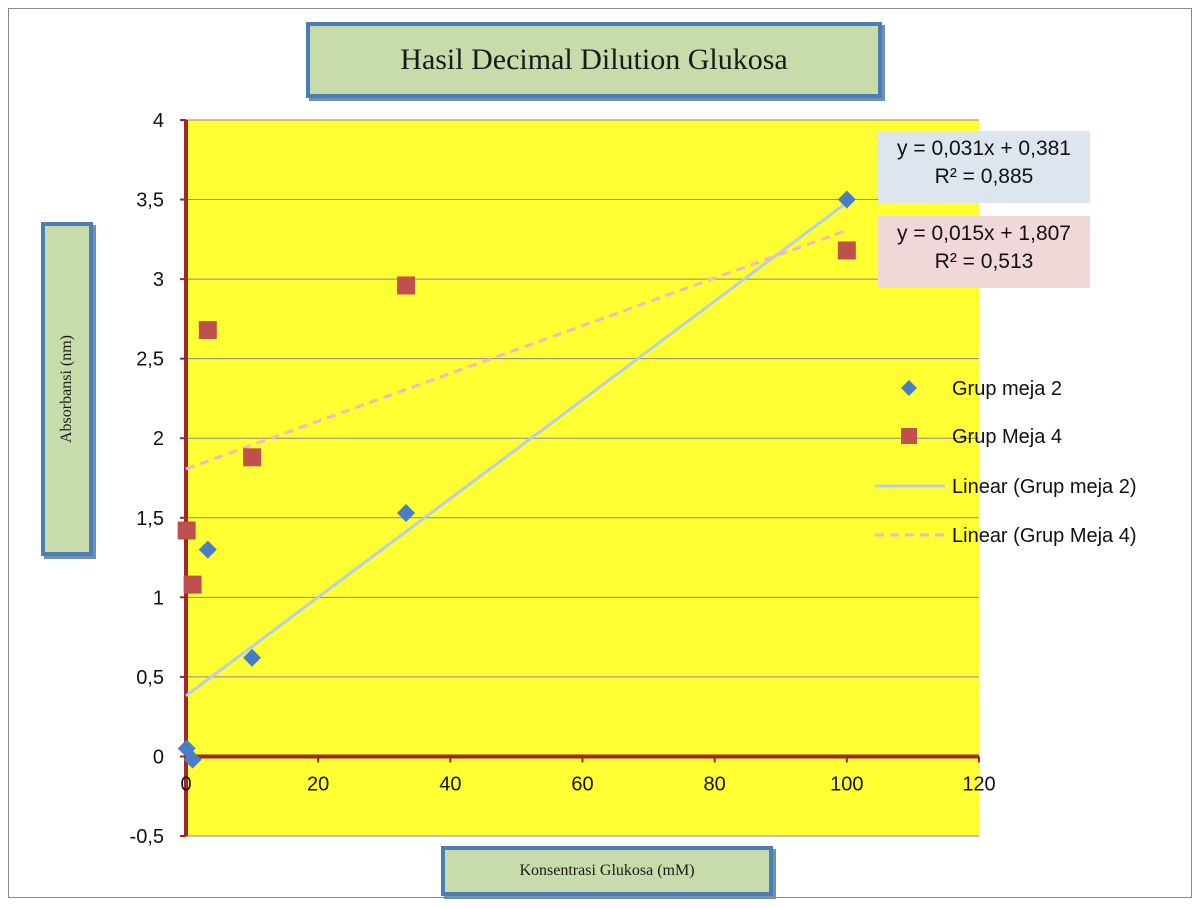  I want to click on x-tick-label: 100, so click(846, 784).